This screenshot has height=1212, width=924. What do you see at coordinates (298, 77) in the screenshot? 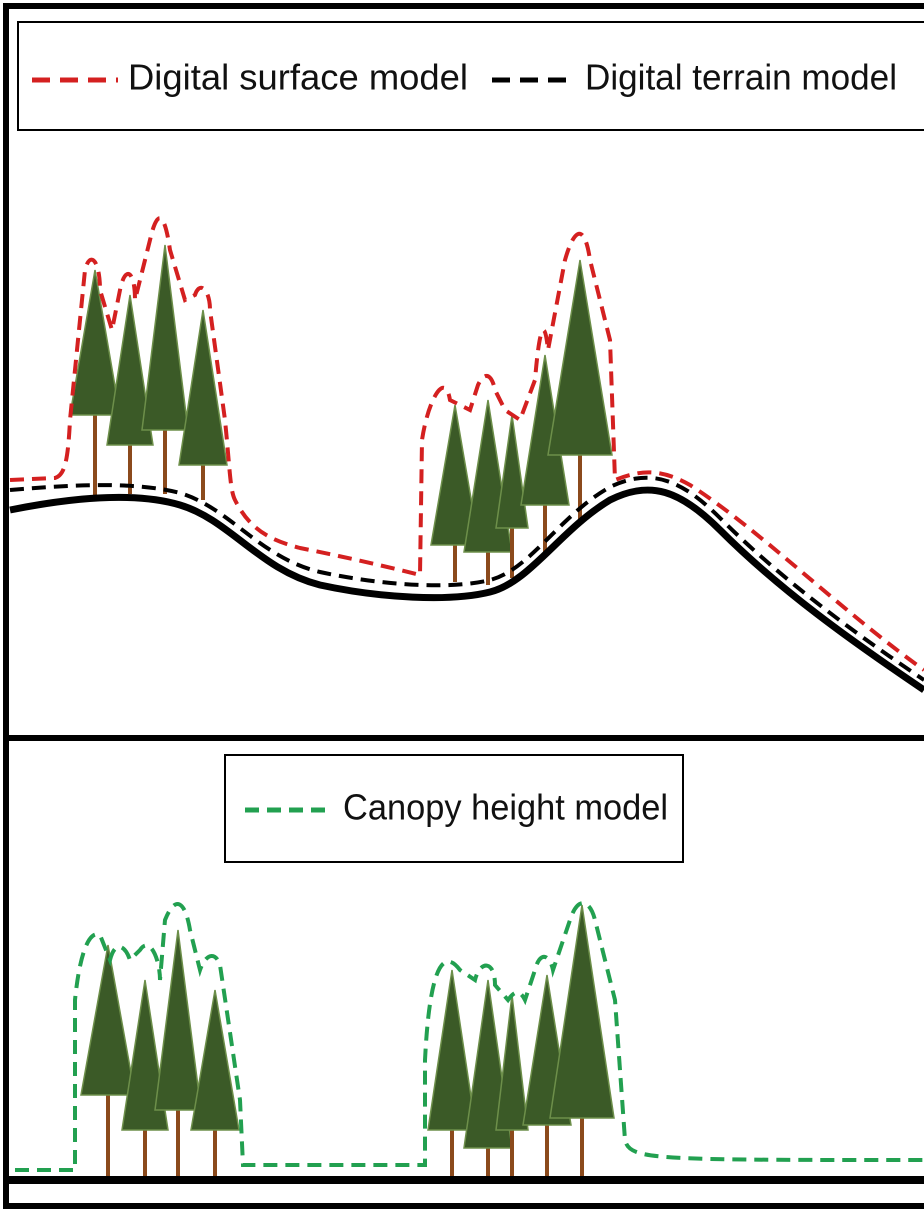
I see `legend-label: Digital surface model` at bounding box center [298, 77].